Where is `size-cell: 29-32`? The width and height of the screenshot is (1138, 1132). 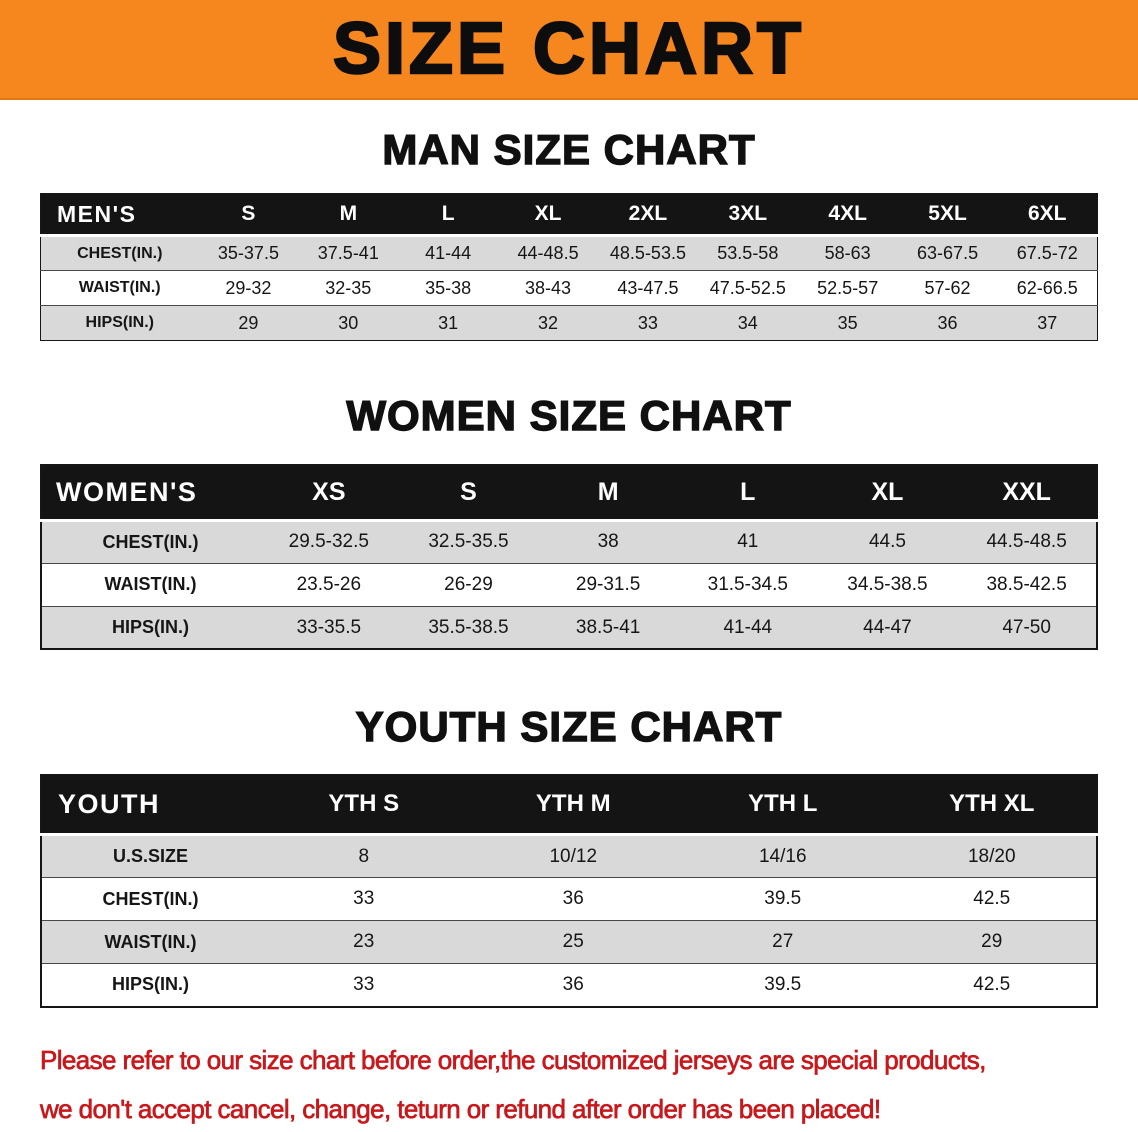
size-cell: 29-32 is located at coordinates (248, 287).